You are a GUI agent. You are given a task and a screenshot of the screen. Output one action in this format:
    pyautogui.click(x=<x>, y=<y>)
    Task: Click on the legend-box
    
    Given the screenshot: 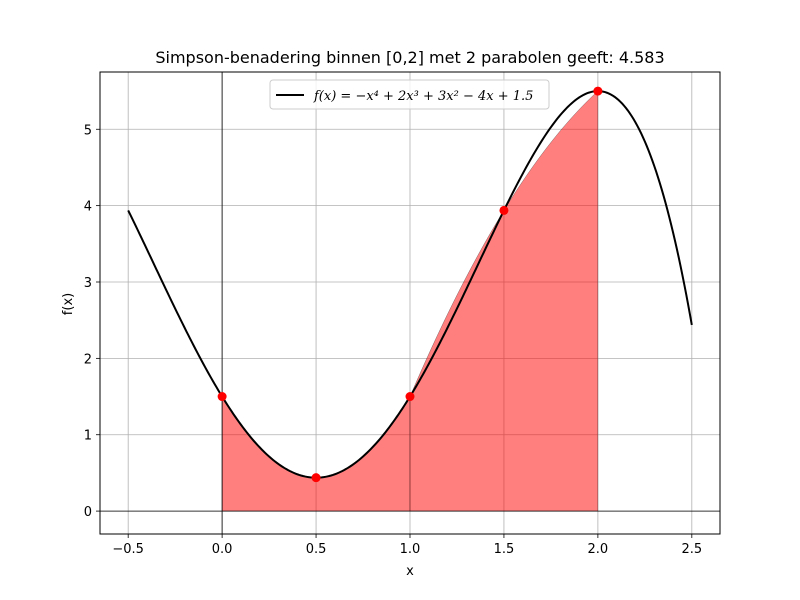 What is the action you would take?
    pyautogui.click(x=409, y=94)
    